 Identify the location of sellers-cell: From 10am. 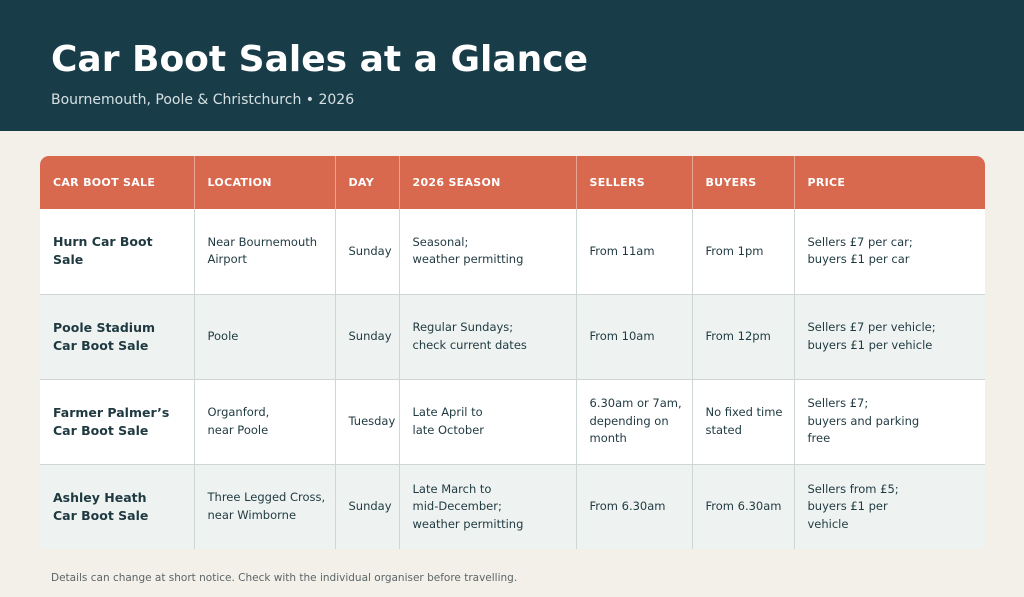
(634, 337).